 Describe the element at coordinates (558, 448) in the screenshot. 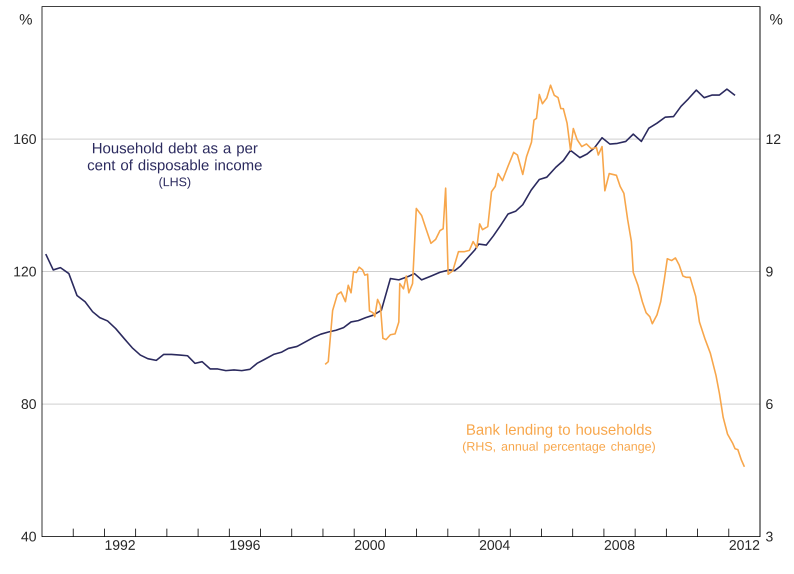

I see `annotation: (RHS, annual percentage change)` at that location.